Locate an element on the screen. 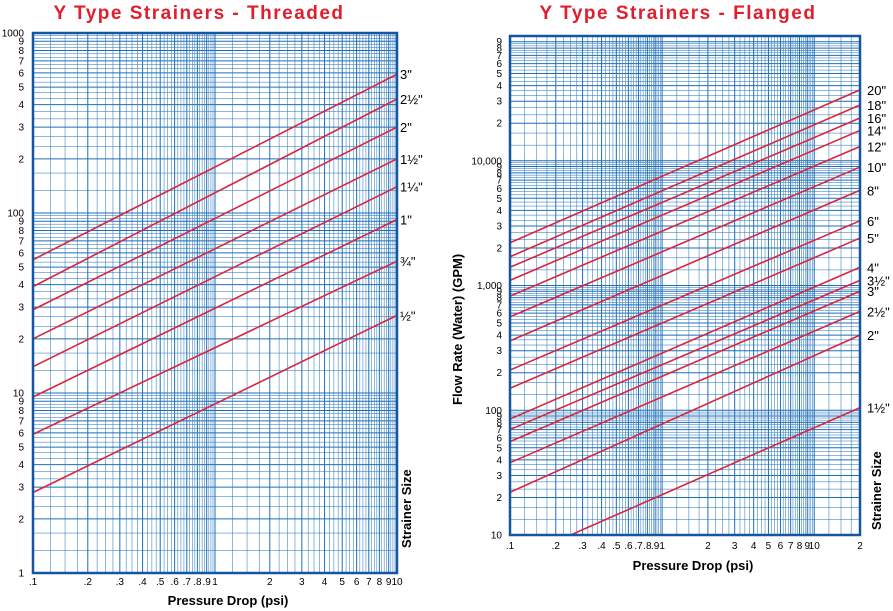 This screenshot has width=893, height=611. x-tick-label: 1 is located at coordinates (215, 582).